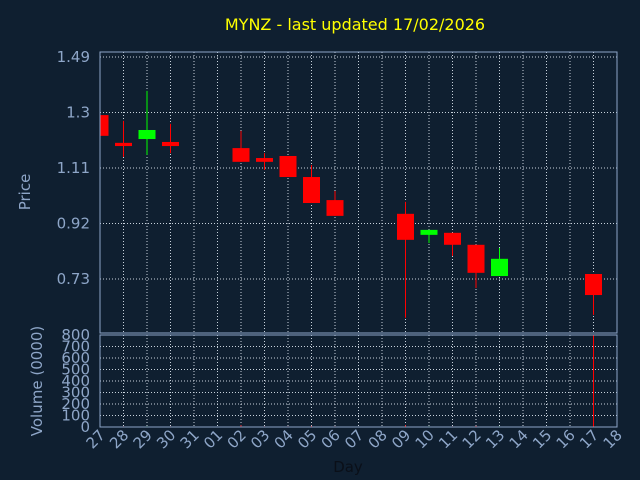 The image size is (640, 480). I want to click on y-tick-label: 0.73, so click(73, 279).